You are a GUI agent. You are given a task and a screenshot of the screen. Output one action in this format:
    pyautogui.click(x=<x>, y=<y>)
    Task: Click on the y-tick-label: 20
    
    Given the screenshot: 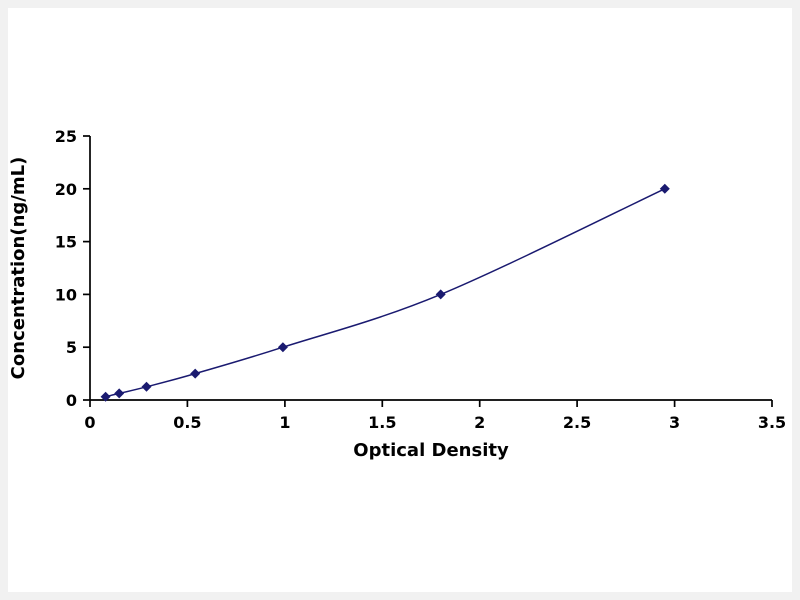 What is the action you would take?
    pyautogui.click(x=66, y=189)
    